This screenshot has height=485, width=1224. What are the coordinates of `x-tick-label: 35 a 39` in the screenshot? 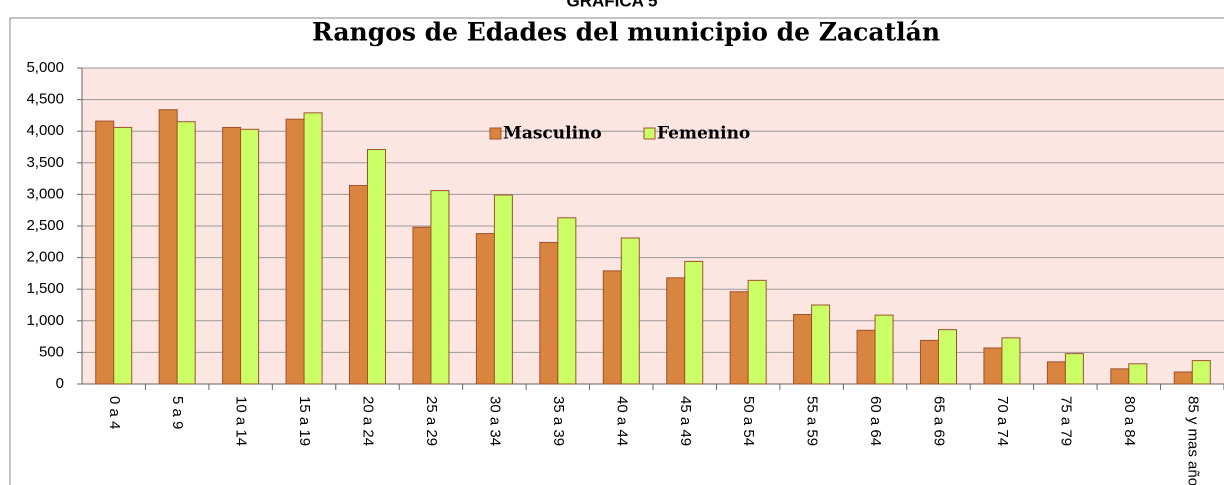 It's located at (558, 421).